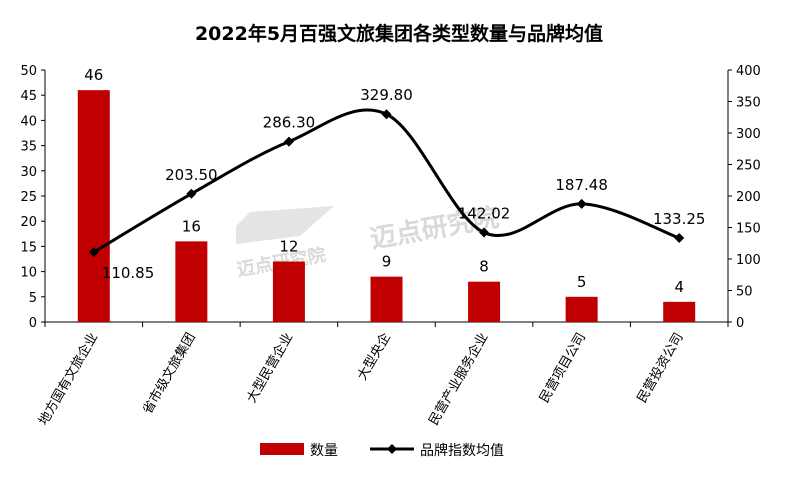  Describe the element at coordinates (582, 282) in the screenshot. I see `bar-data-label: 5` at that location.